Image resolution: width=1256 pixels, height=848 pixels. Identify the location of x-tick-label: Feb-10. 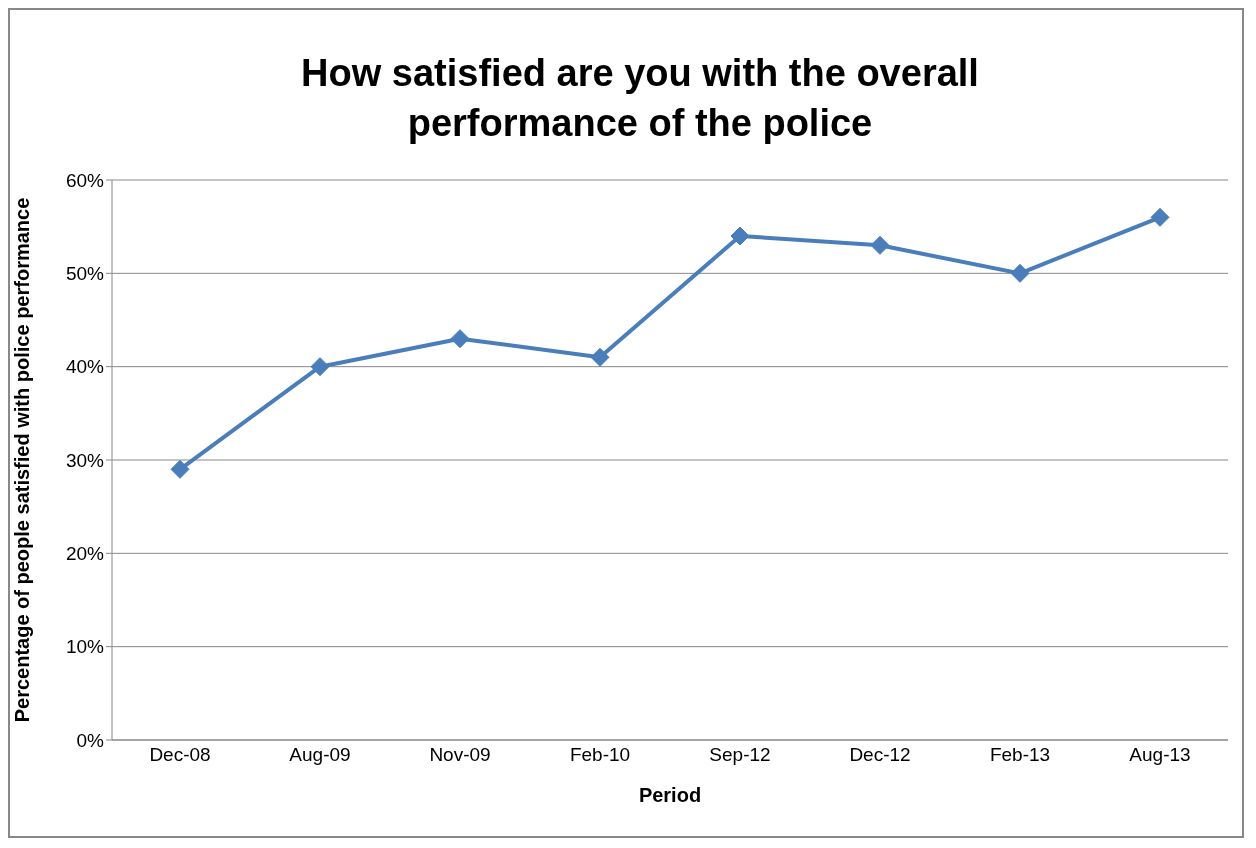
(600, 755).